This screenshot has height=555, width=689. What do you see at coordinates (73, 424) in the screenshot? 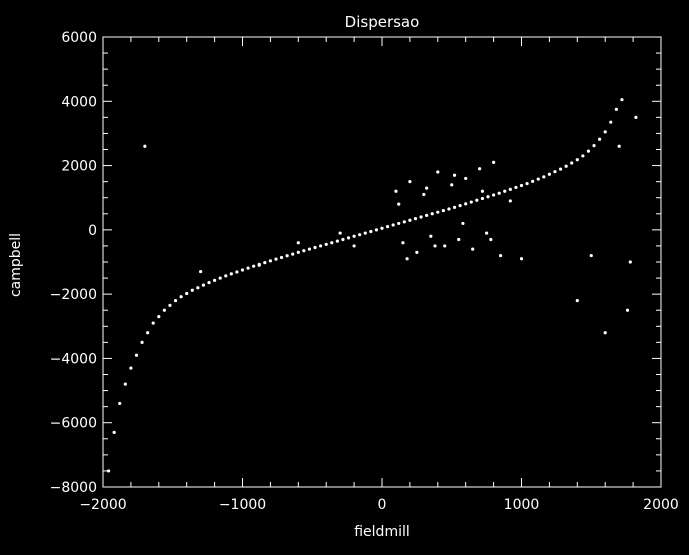
I see `y-tick-label: −6000` at bounding box center [73, 424].